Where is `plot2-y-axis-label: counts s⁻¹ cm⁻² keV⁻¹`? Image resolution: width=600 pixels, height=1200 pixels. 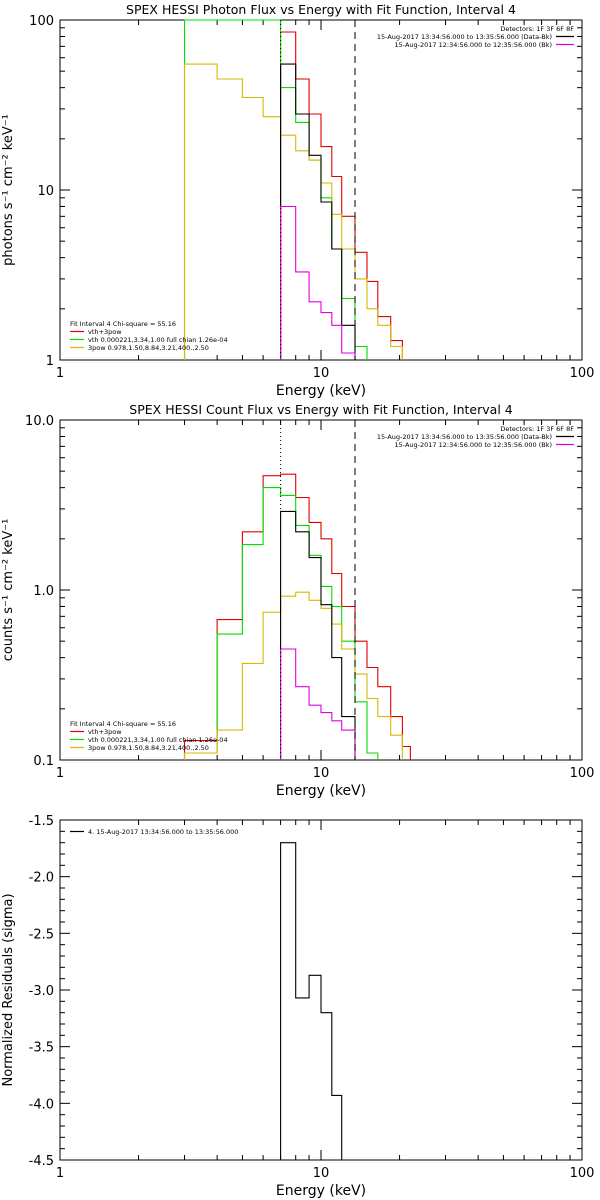
plot2-y-axis-label: counts s⁻¹ cm⁻² keV⁻¹ is located at coordinates (8, 590).